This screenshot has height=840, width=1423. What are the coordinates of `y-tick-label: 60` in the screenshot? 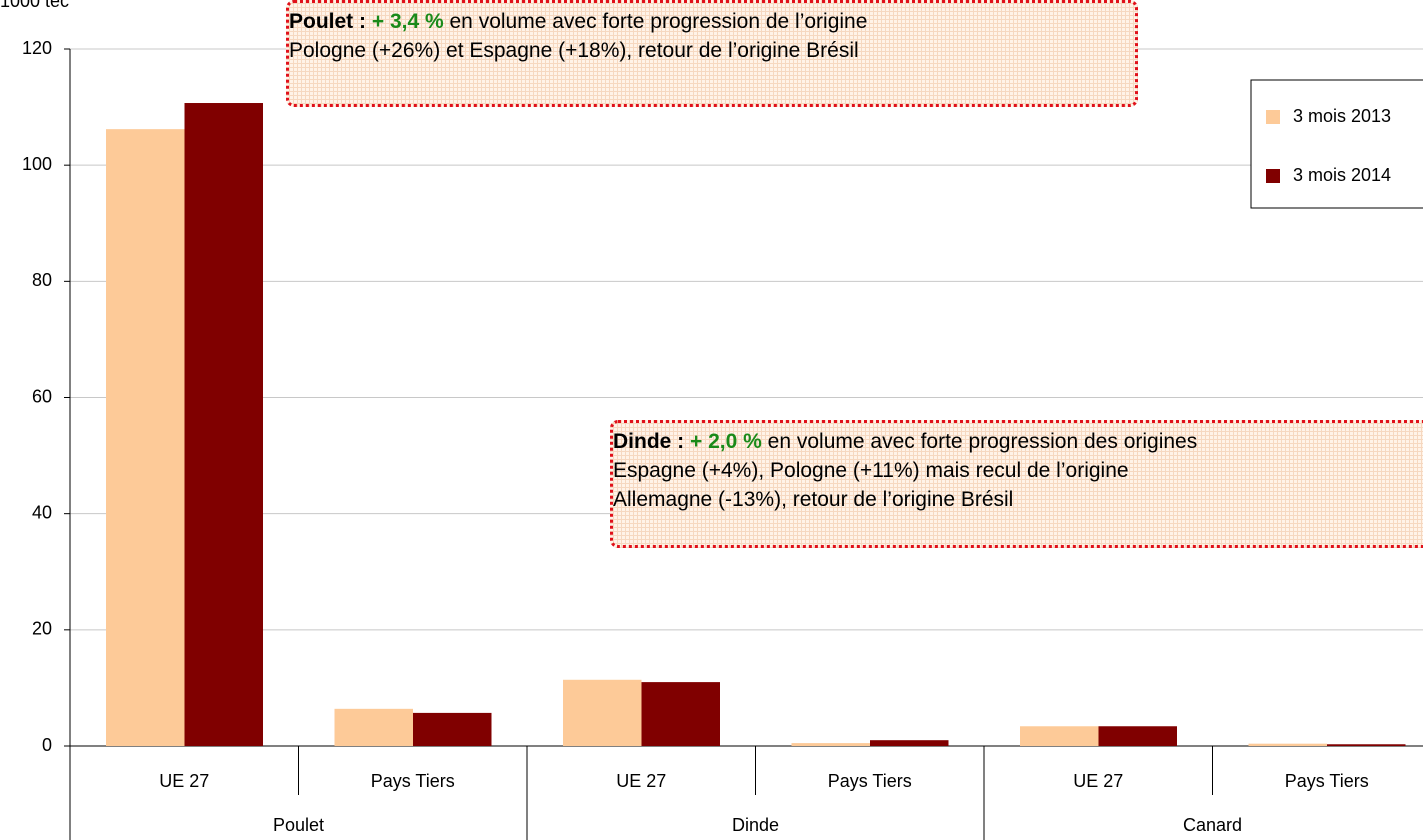 It's located at (42, 396).